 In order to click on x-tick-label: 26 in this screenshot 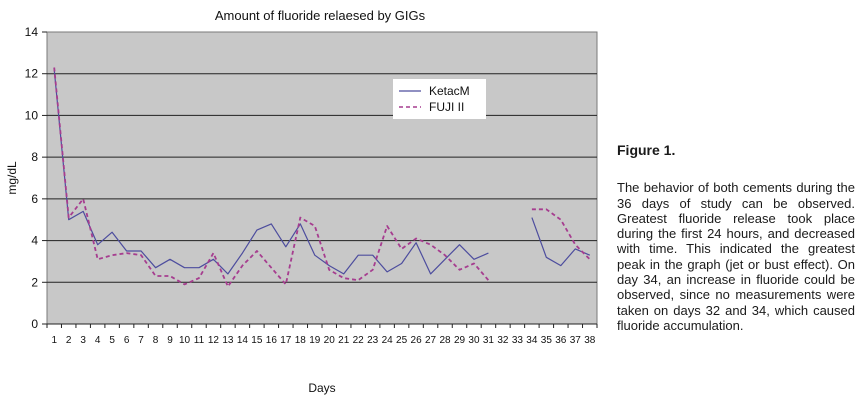, I will do `click(417, 340)`.